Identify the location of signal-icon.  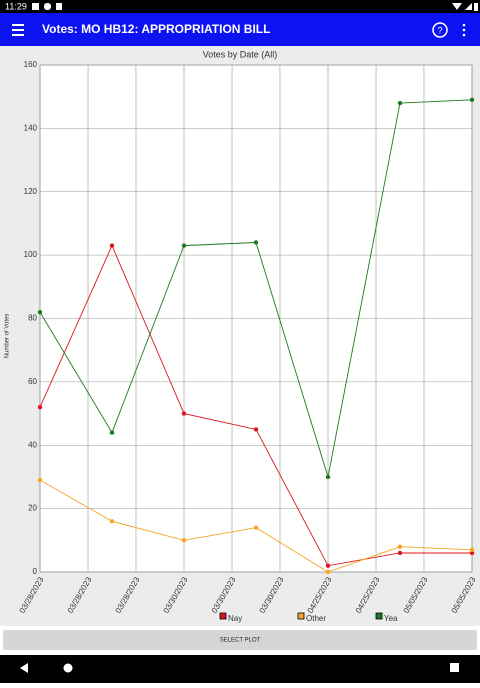
(468, 6).